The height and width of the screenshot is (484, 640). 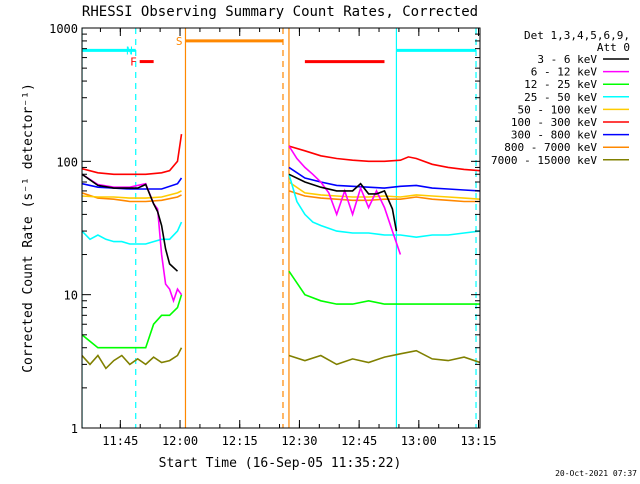 What do you see at coordinates (359, 441) in the screenshot?
I see `x-tick-label: 12:45` at bounding box center [359, 441].